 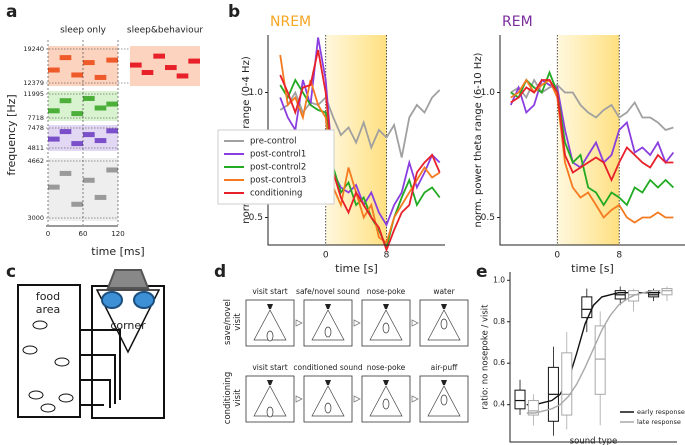 I want to click on column-label: sleep only, so click(x=83, y=31).